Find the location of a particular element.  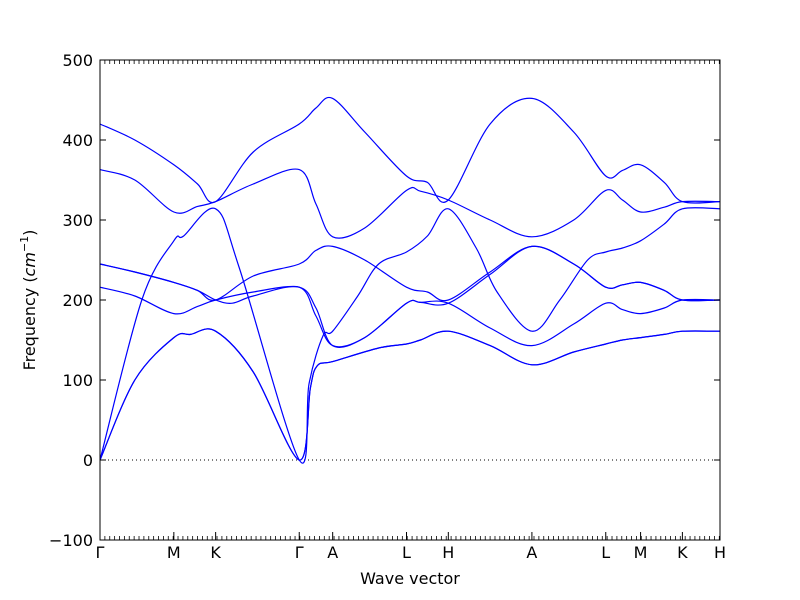

y-tick-label: 200 is located at coordinates (77, 300).